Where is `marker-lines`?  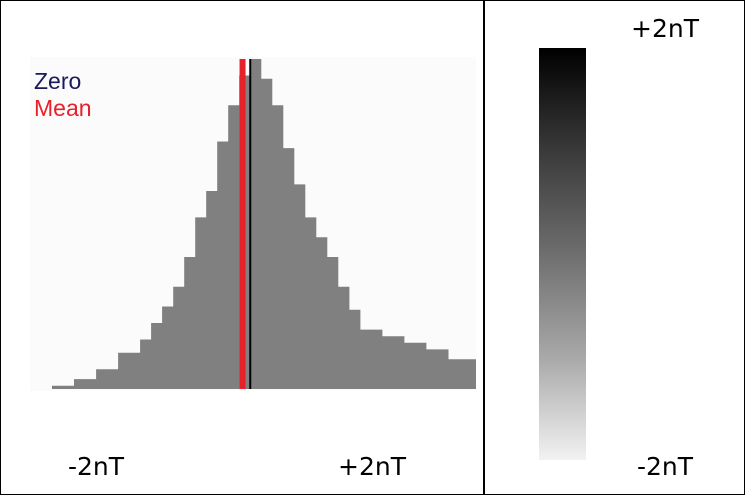 marker-lines is located at coordinates (245, 224).